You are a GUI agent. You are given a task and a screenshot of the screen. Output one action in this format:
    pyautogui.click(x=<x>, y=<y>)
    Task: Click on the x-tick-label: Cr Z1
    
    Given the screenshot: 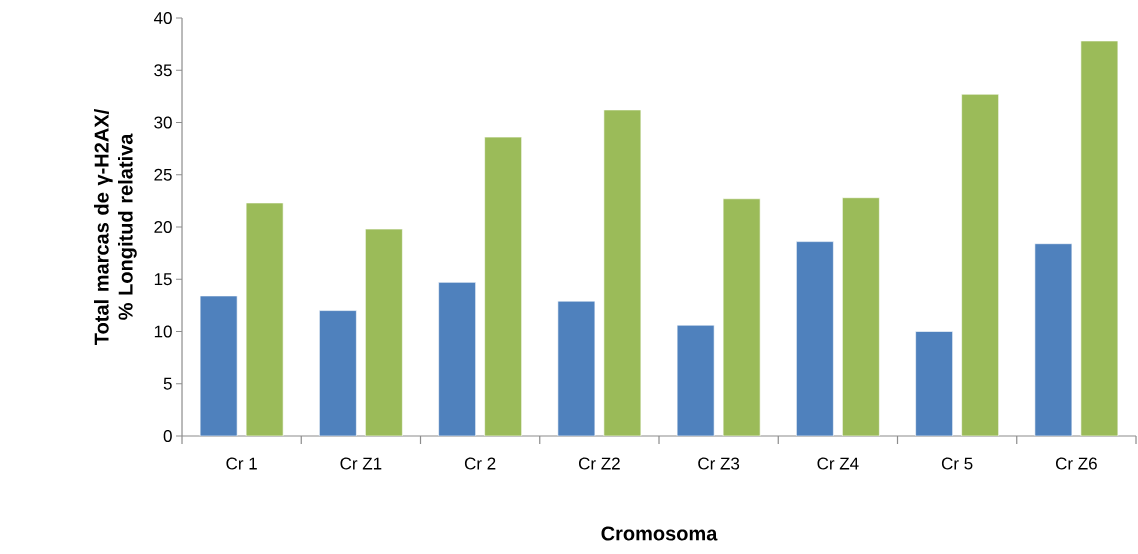 What is the action you would take?
    pyautogui.click(x=361, y=463)
    